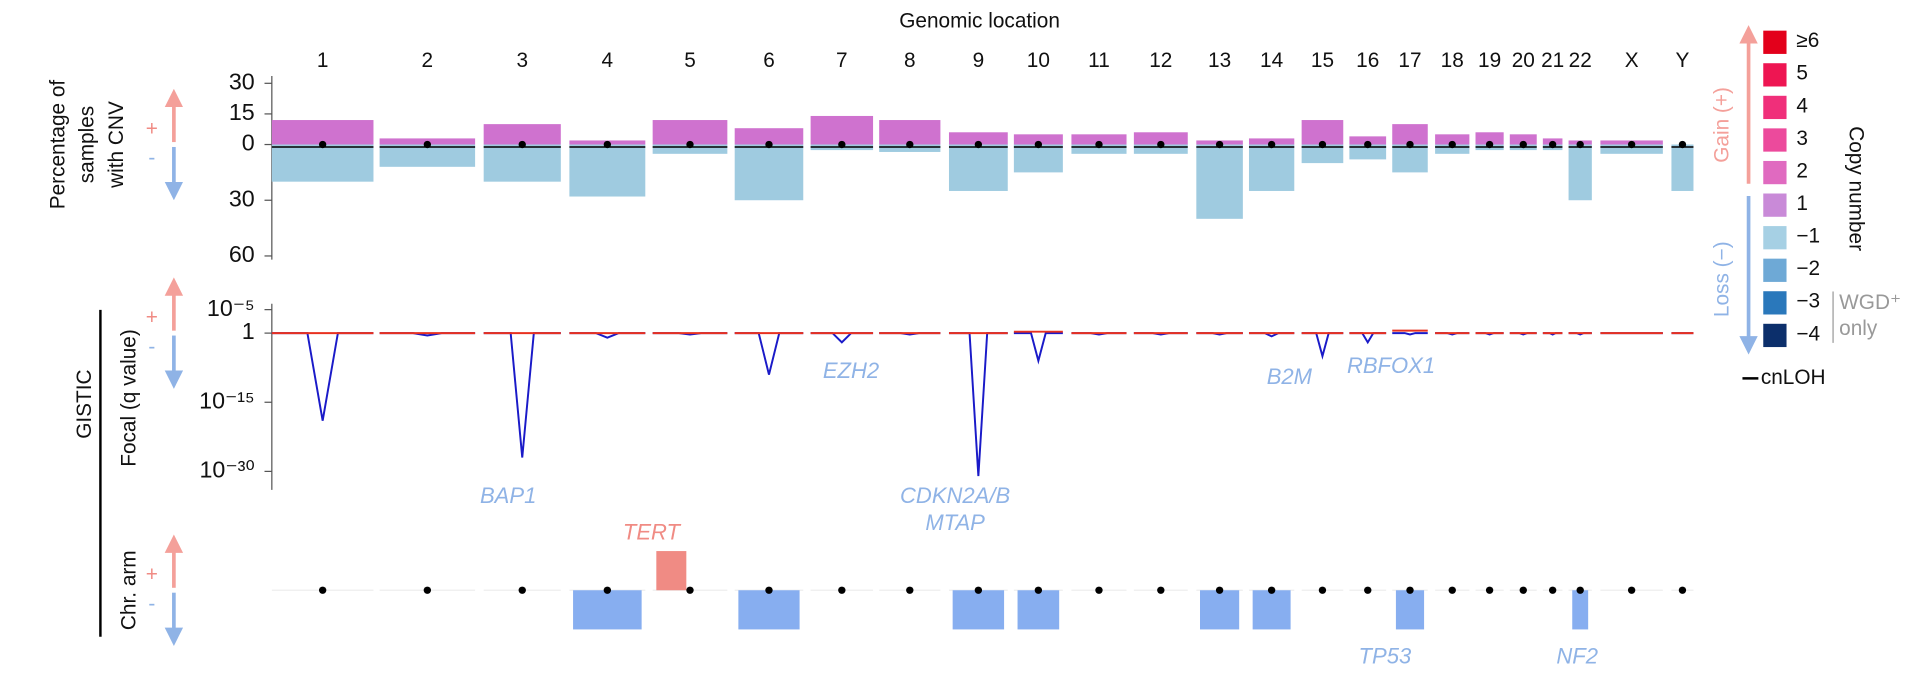  I want to click on gain-label: Gain (+), so click(1721, 125).